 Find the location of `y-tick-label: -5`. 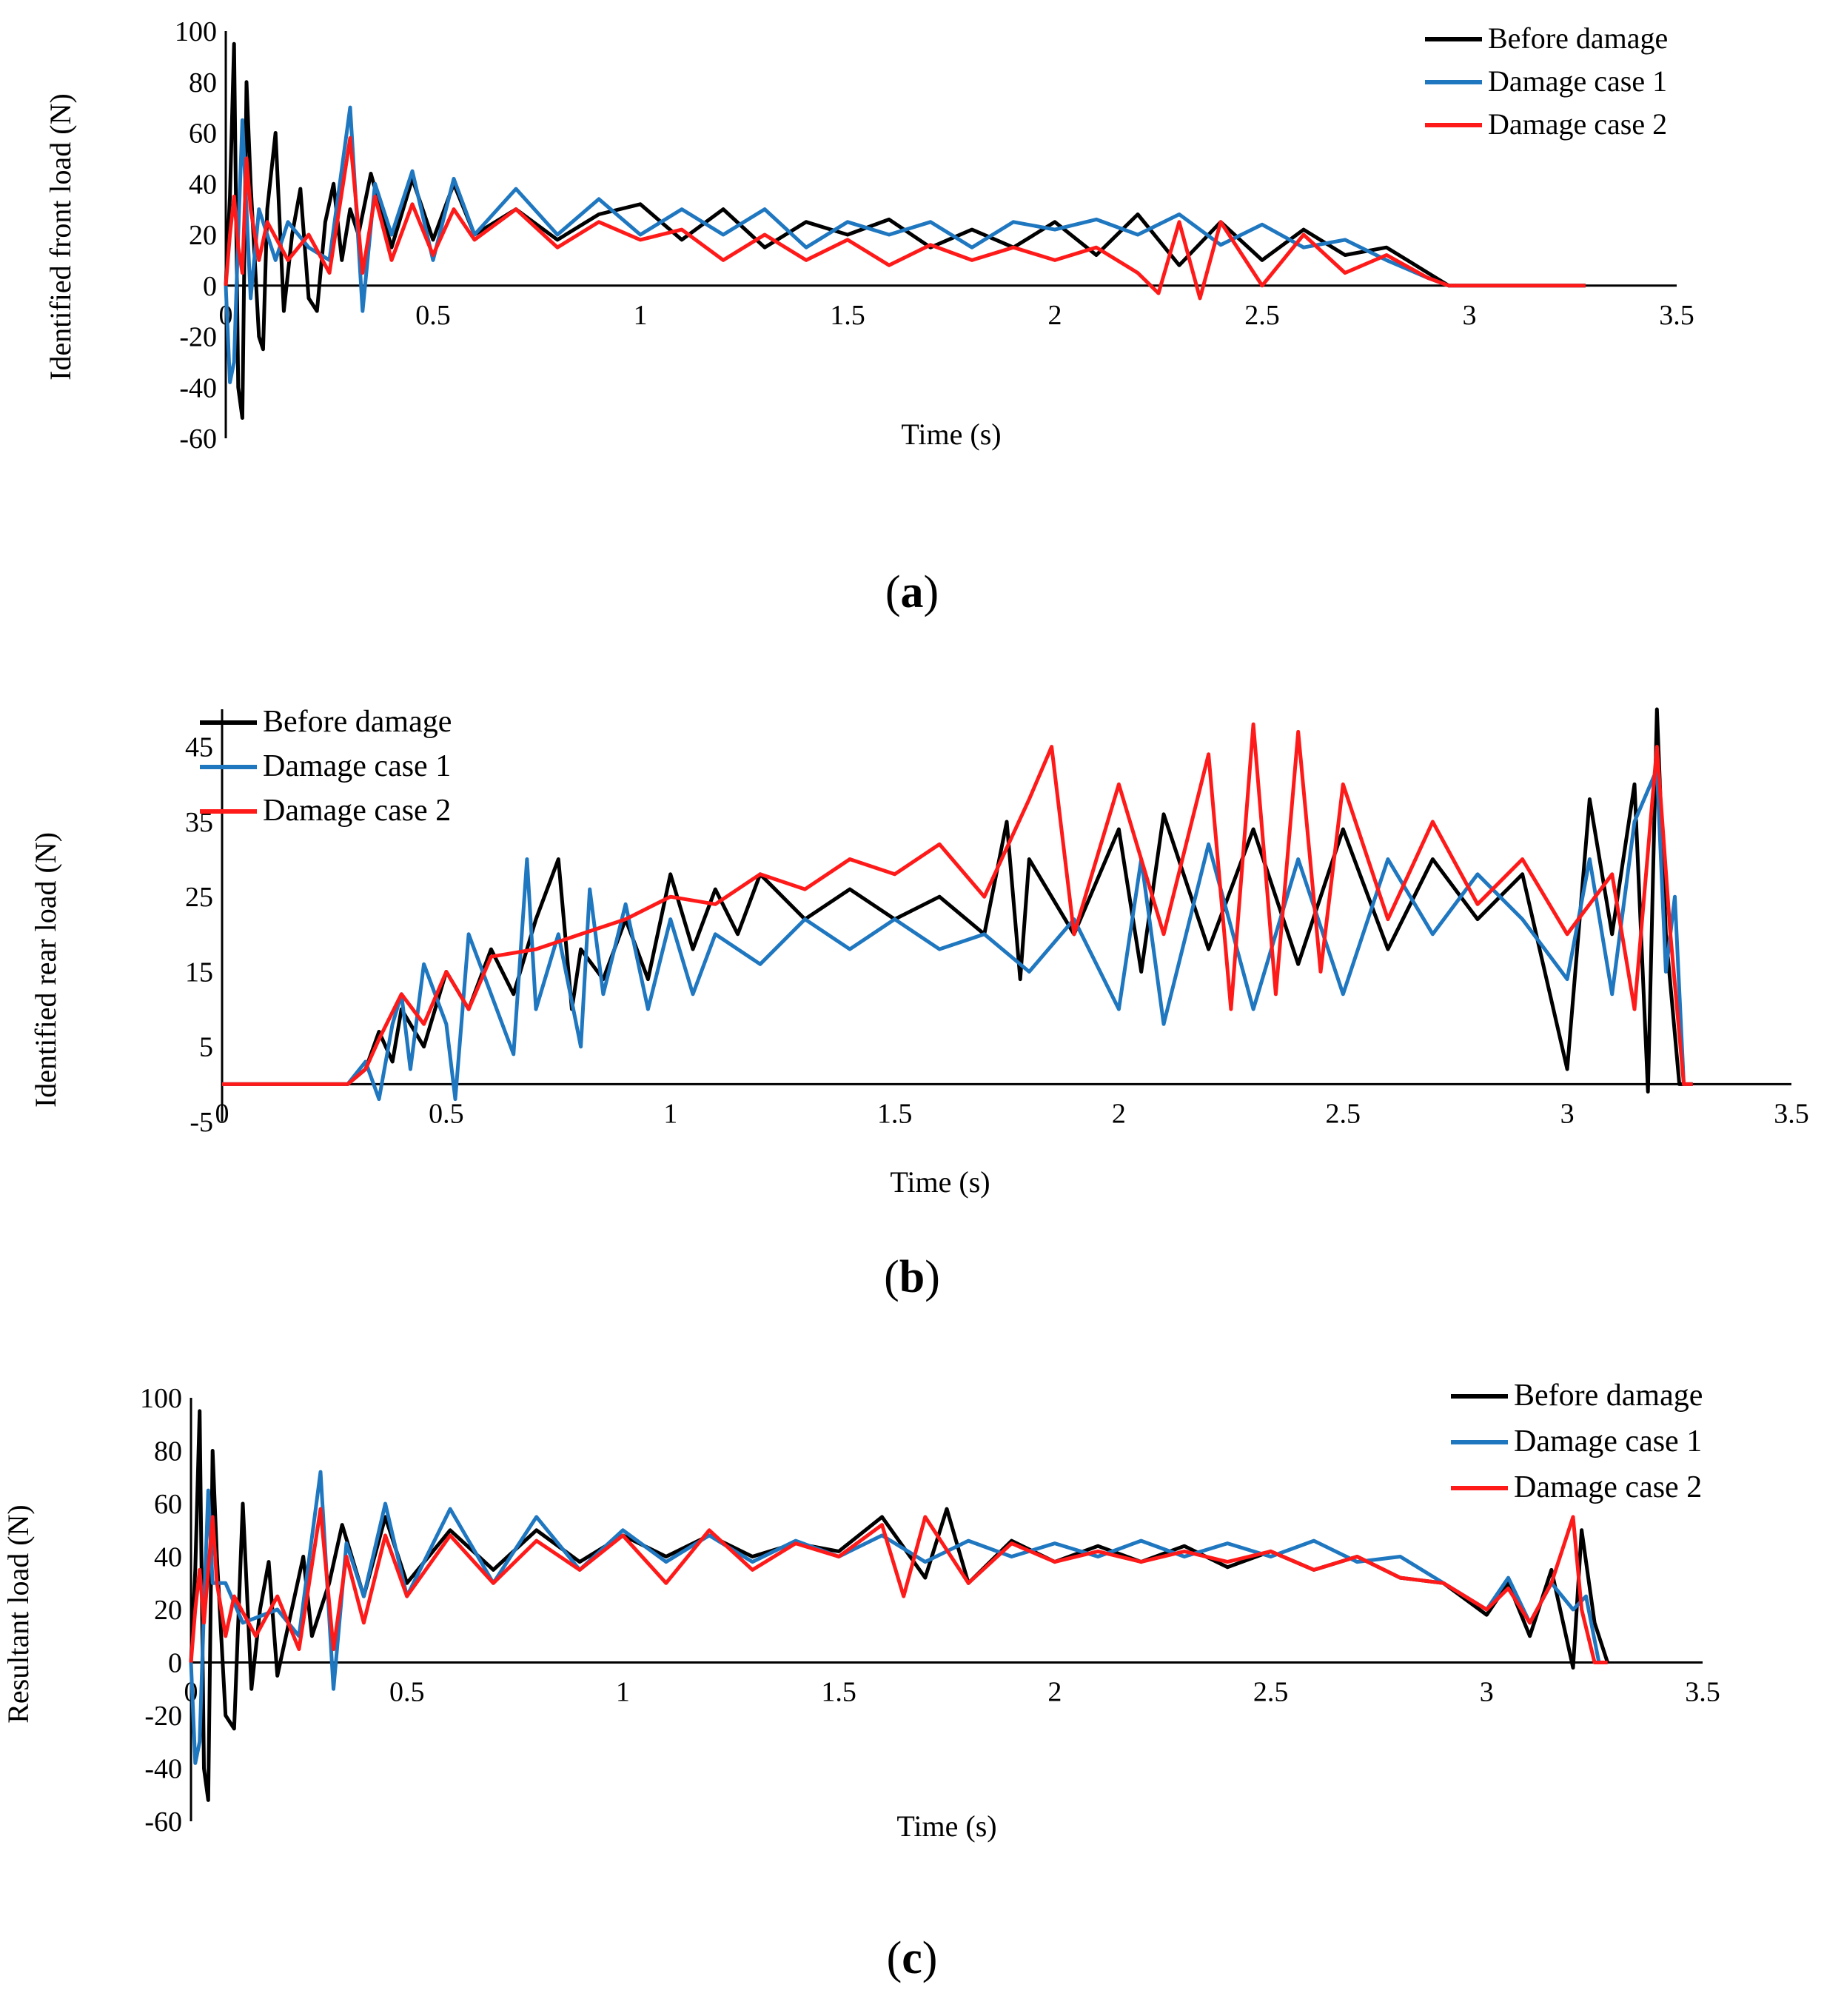

y-tick-label: -5 is located at coordinates (202, 1122).